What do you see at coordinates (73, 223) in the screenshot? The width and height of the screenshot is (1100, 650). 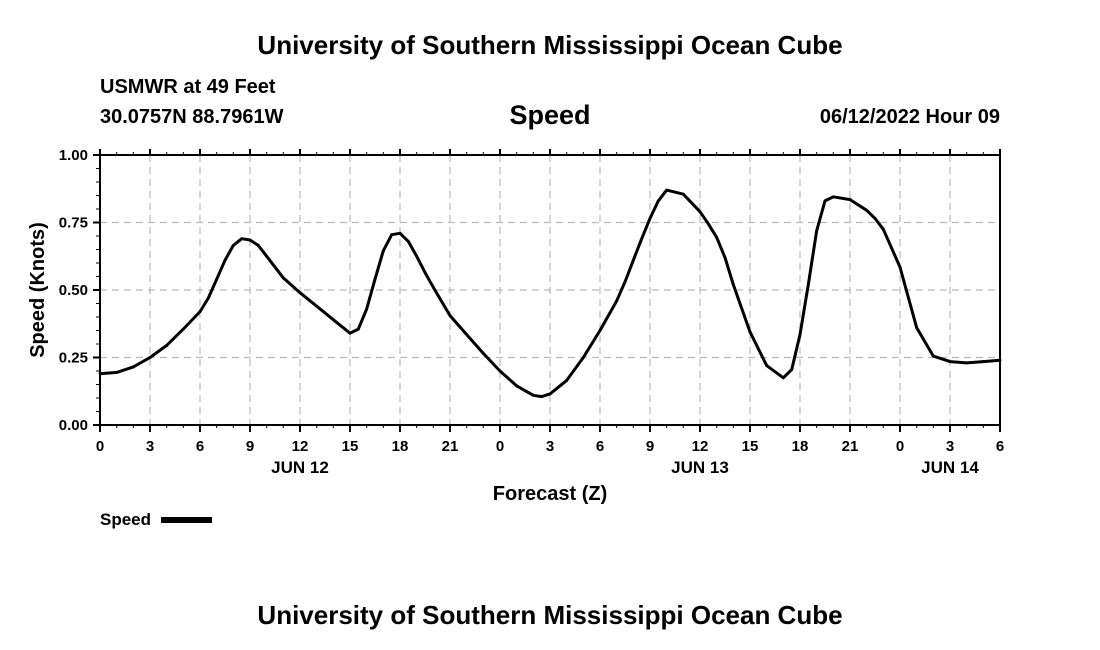 I see `y-tick-label: 0.75` at bounding box center [73, 223].